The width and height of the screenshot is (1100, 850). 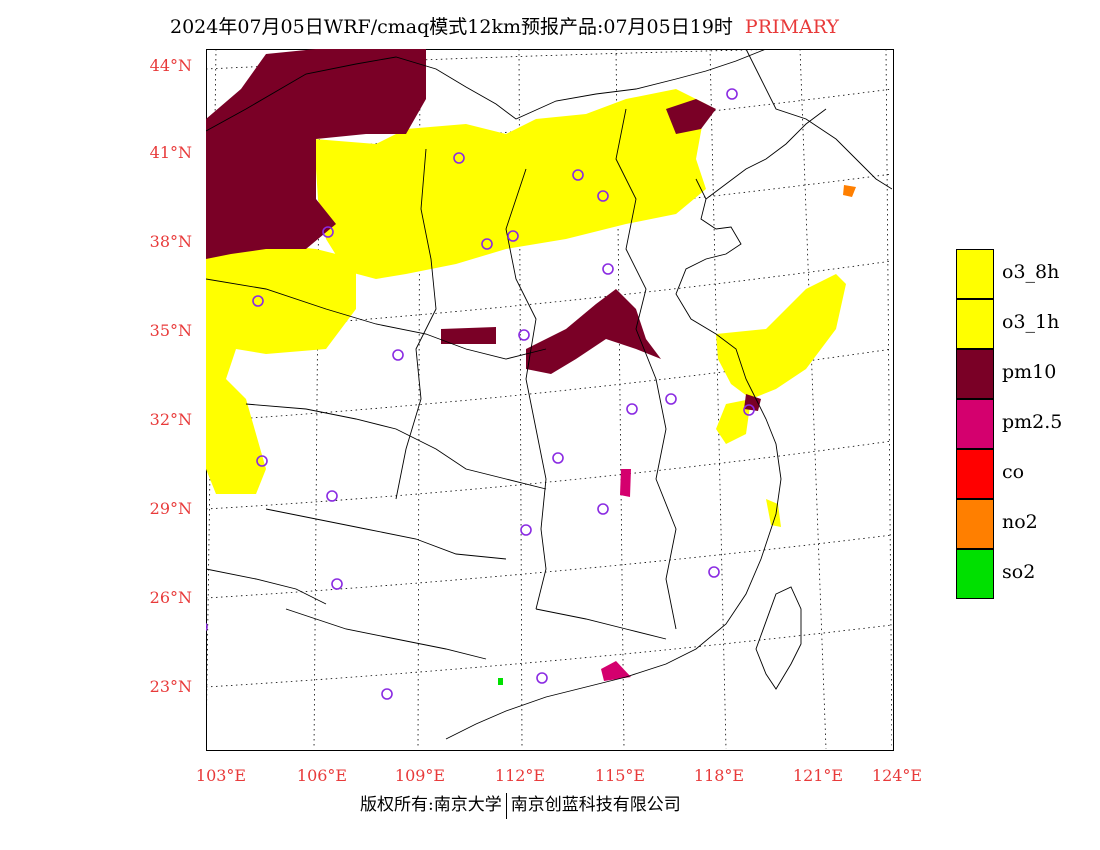 I want to click on legend-item-co: co, so click(x=1028, y=474).